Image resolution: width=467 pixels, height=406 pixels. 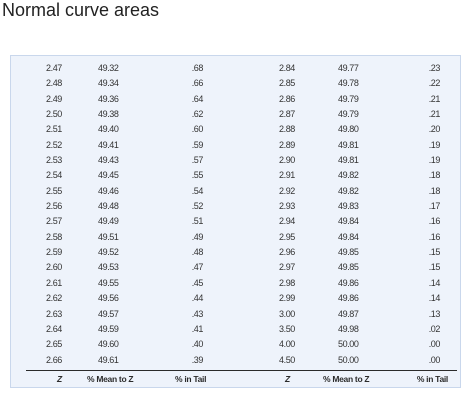 What do you see at coordinates (197, 83) in the screenshot?
I see `in-tail-left-cell: .66` at bounding box center [197, 83].